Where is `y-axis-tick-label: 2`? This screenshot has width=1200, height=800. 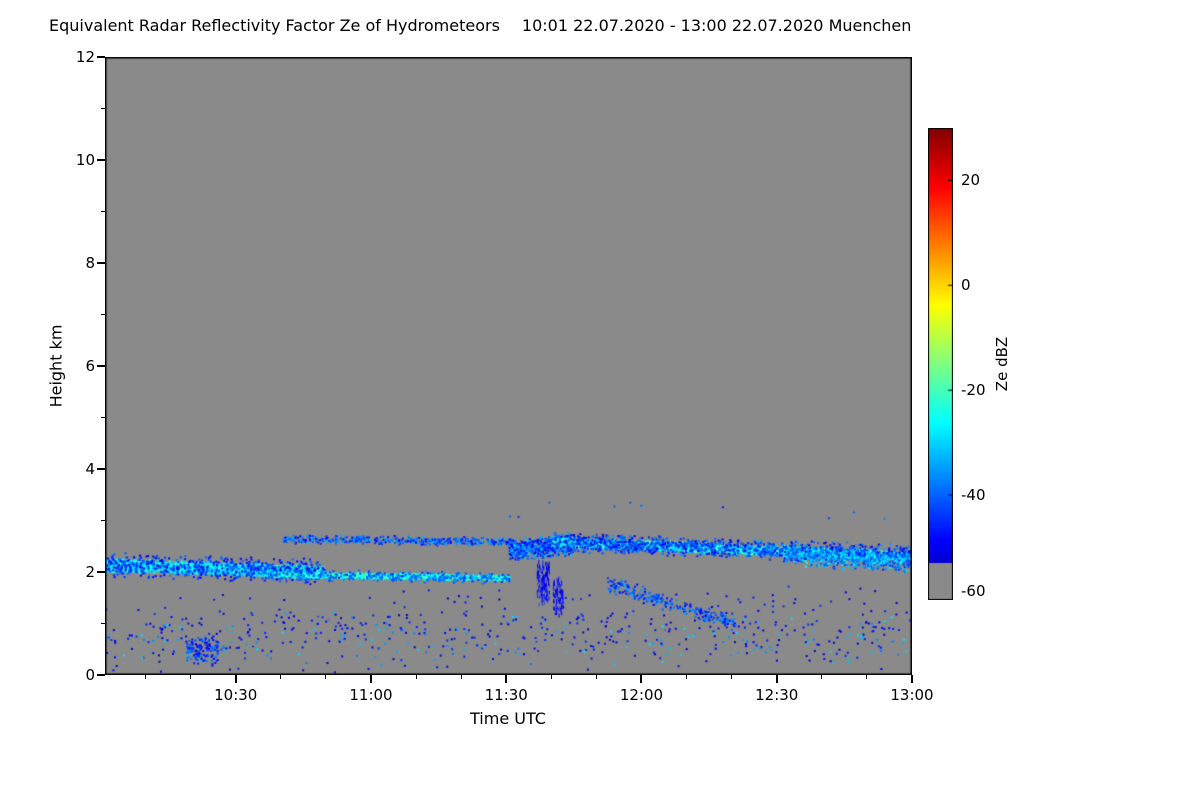 y-axis-tick-label: 2 is located at coordinates (90, 572).